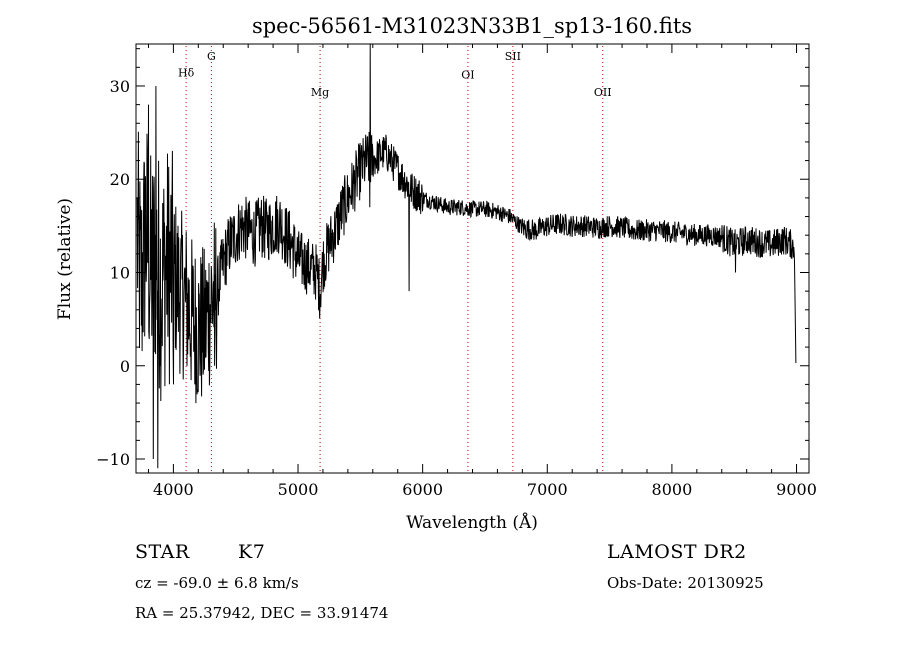 This screenshot has height=650, width=900. I want to click on y-tick-label: 0, so click(125, 366).